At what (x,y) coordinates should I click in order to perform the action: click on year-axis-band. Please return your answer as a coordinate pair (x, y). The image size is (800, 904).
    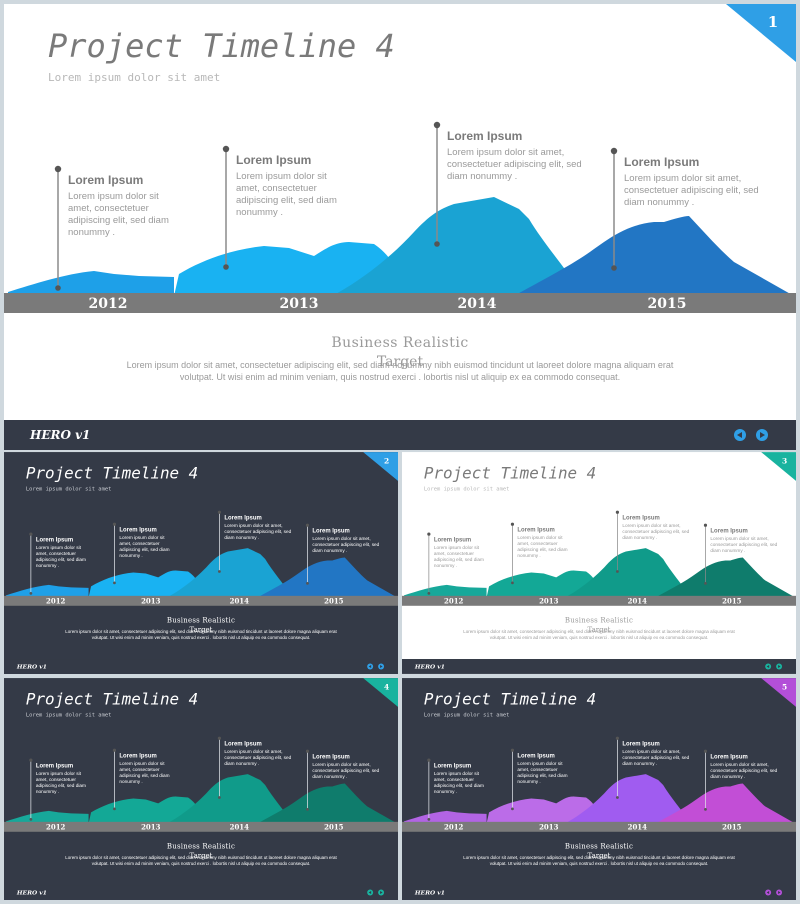
    Looking at the image, I should click on (599, 826).